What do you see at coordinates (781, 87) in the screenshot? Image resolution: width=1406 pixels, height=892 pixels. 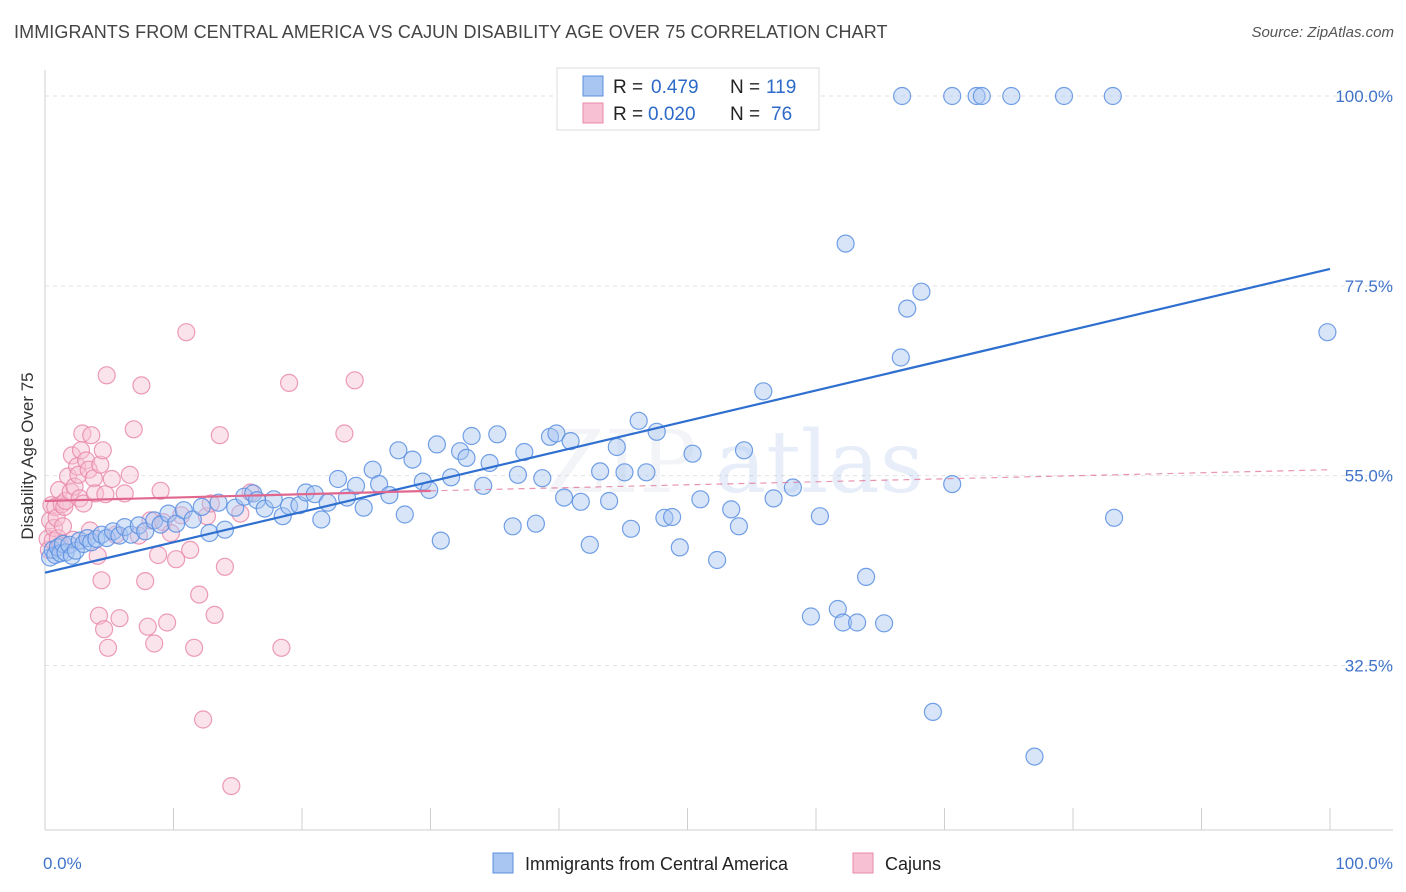 I see `legend-n-value-1: 119` at bounding box center [781, 87].